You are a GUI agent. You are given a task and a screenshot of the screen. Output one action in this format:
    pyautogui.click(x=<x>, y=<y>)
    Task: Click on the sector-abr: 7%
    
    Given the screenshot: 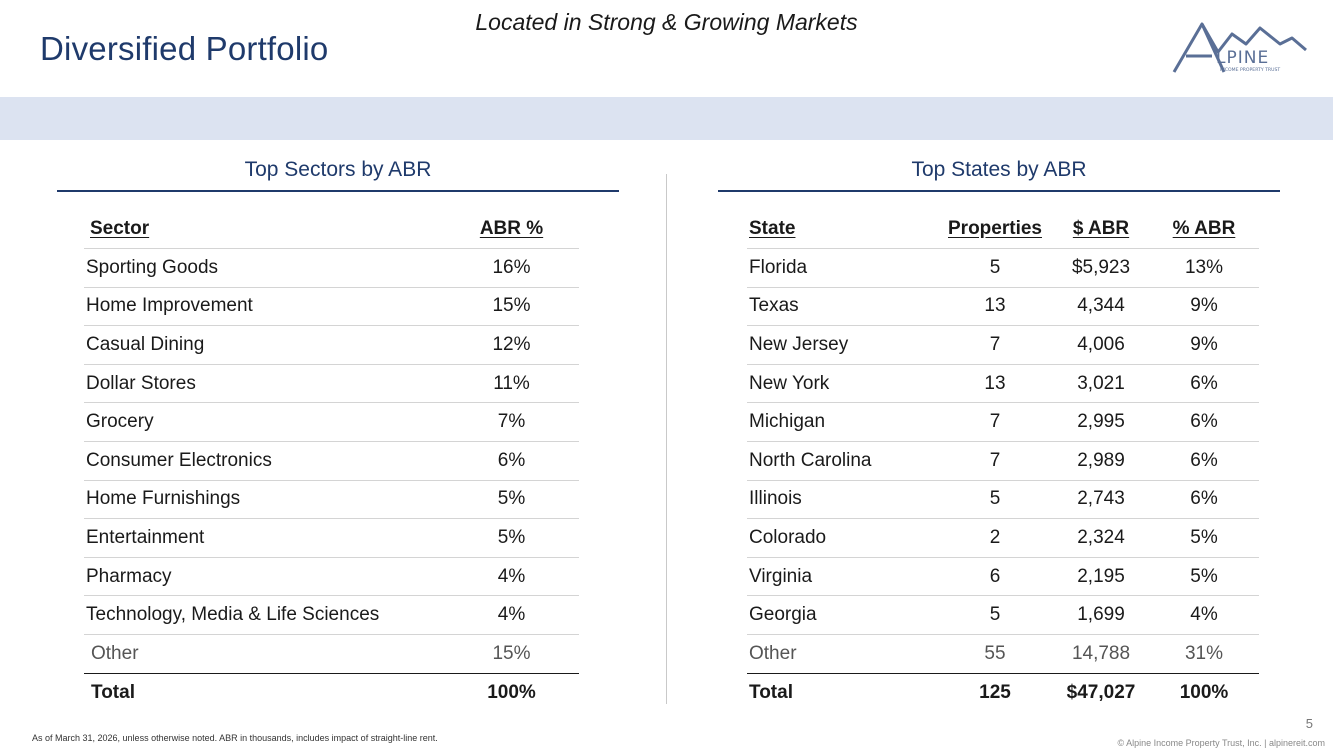 What is the action you would take?
    pyautogui.click(x=511, y=422)
    